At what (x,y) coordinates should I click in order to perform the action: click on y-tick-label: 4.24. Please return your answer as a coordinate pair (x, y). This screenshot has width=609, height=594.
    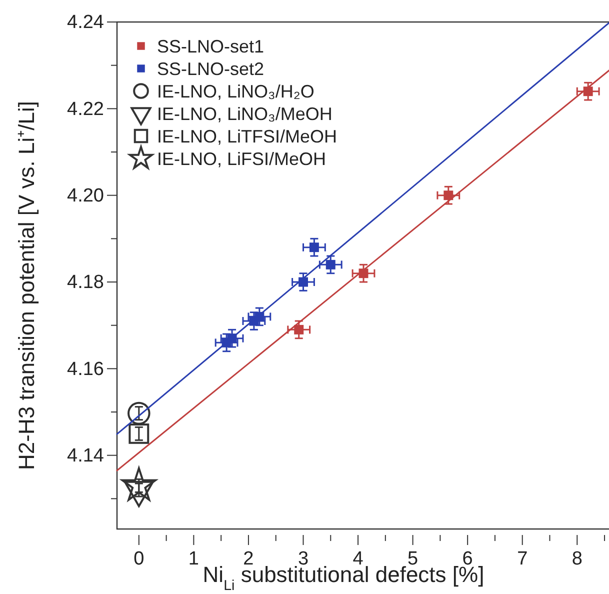
    Looking at the image, I should click on (85, 23).